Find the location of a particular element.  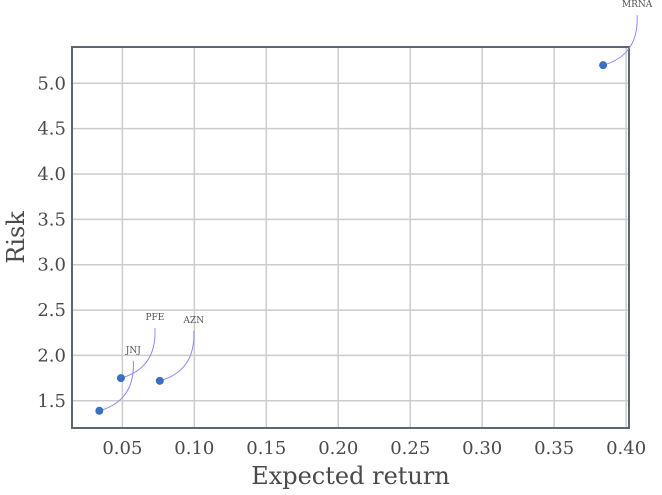

point-pfe is located at coordinates (120, 378).